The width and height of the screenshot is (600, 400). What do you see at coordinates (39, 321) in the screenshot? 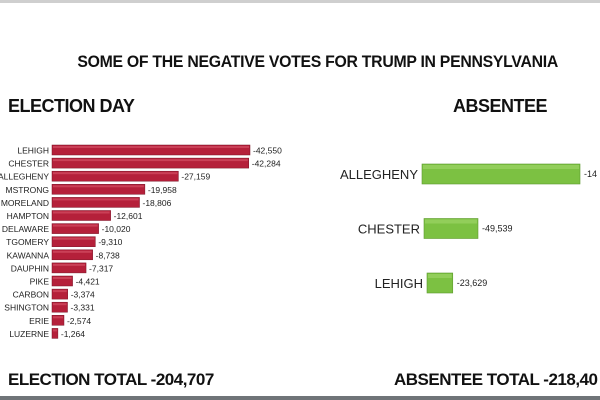
I see `category-label: ERIE` at bounding box center [39, 321].